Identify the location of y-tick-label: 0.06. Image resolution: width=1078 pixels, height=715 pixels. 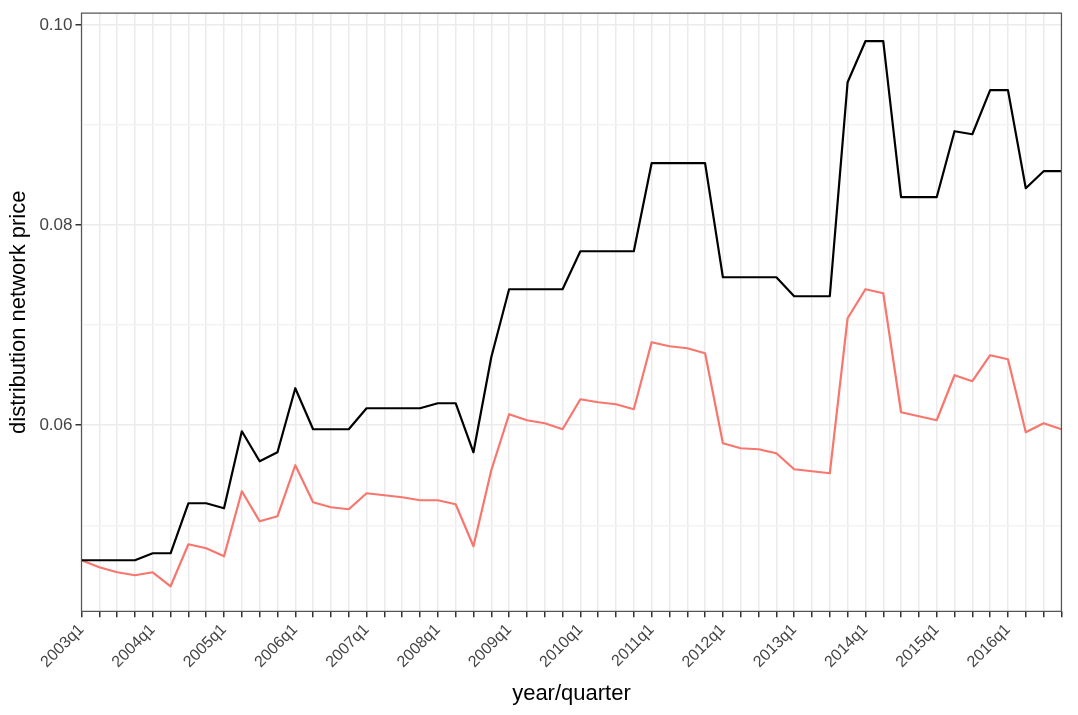
(56, 424).